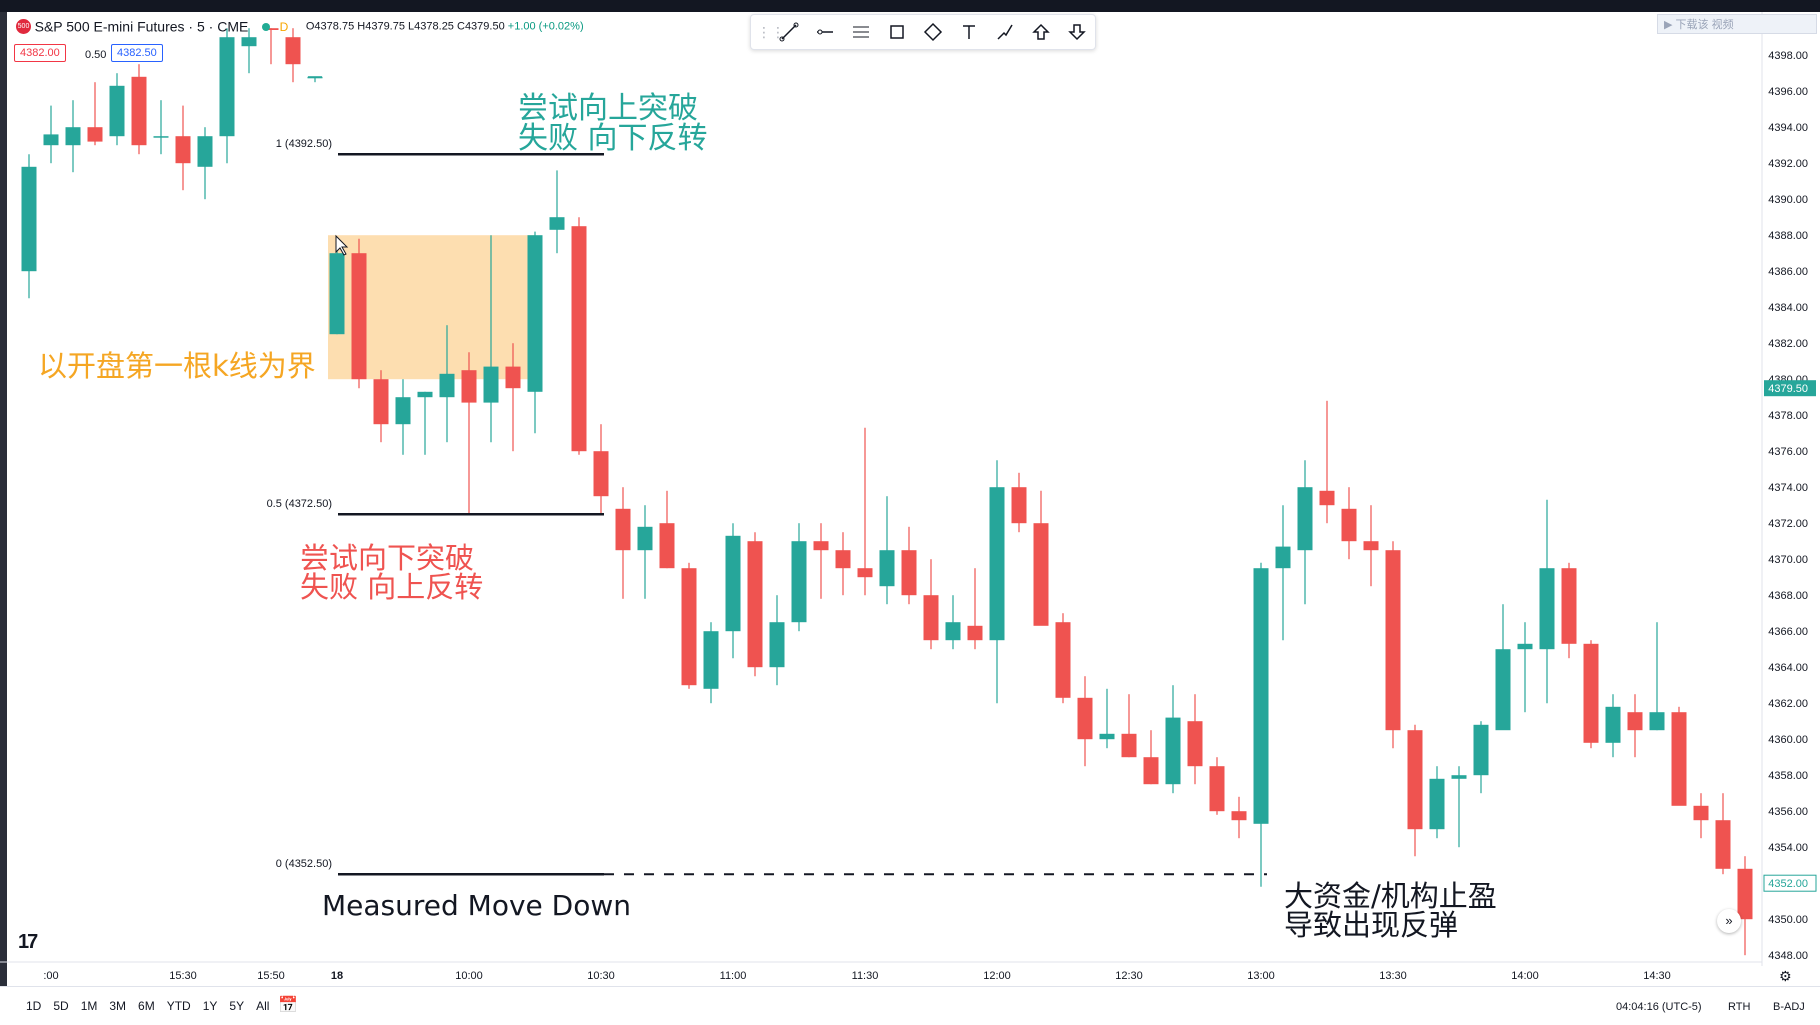  What do you see at coordinates (237, 1006) in the screenshot?
I see `range-5y: 5Y` at bounding box center [237, 1006].